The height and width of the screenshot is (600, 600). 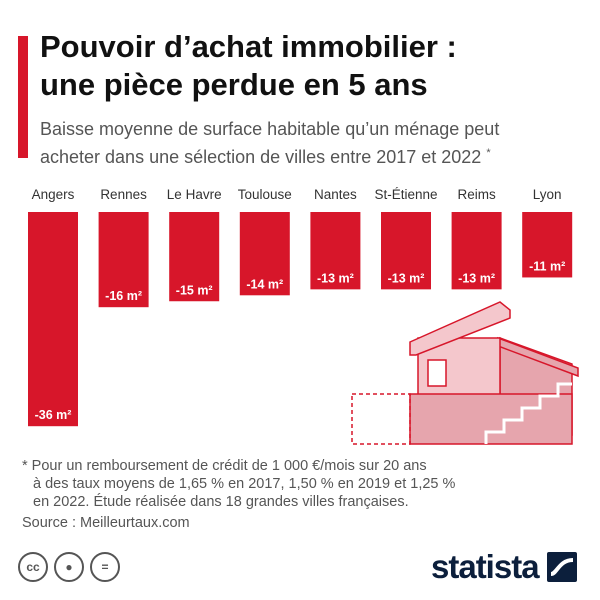 What do you see at coordinates (547, 266) in the screenshot?
I see `value-label-lyon: -11 m²` at bounding box center [547, 266].